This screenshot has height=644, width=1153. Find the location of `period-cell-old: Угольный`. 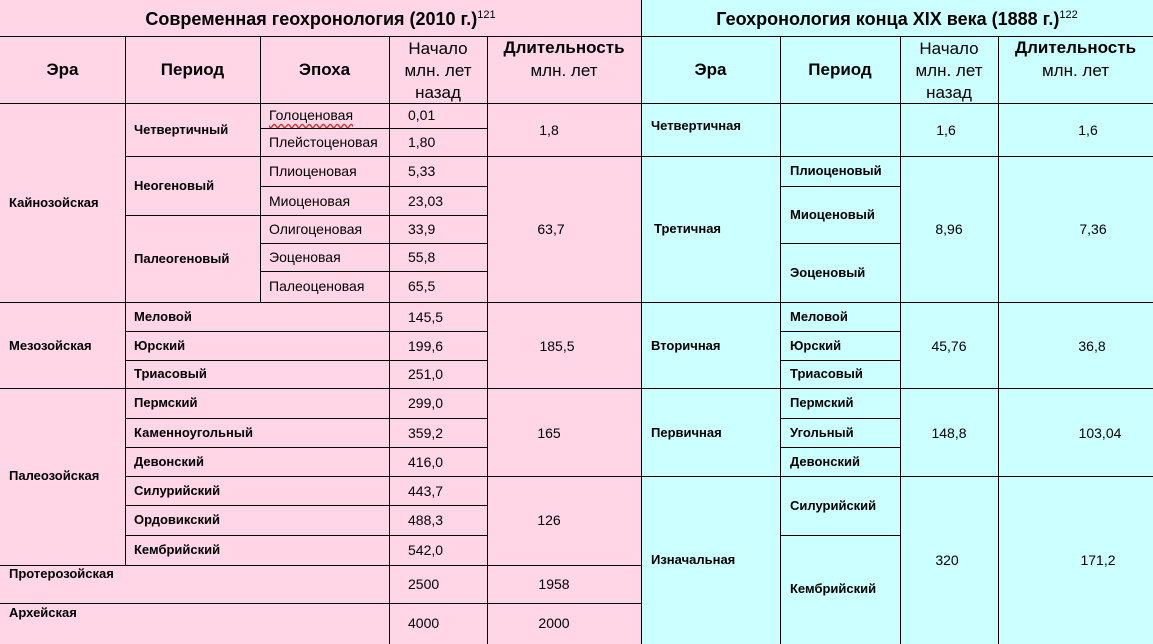

period-cell-old: Угольный is located at coordinates (822, 432).